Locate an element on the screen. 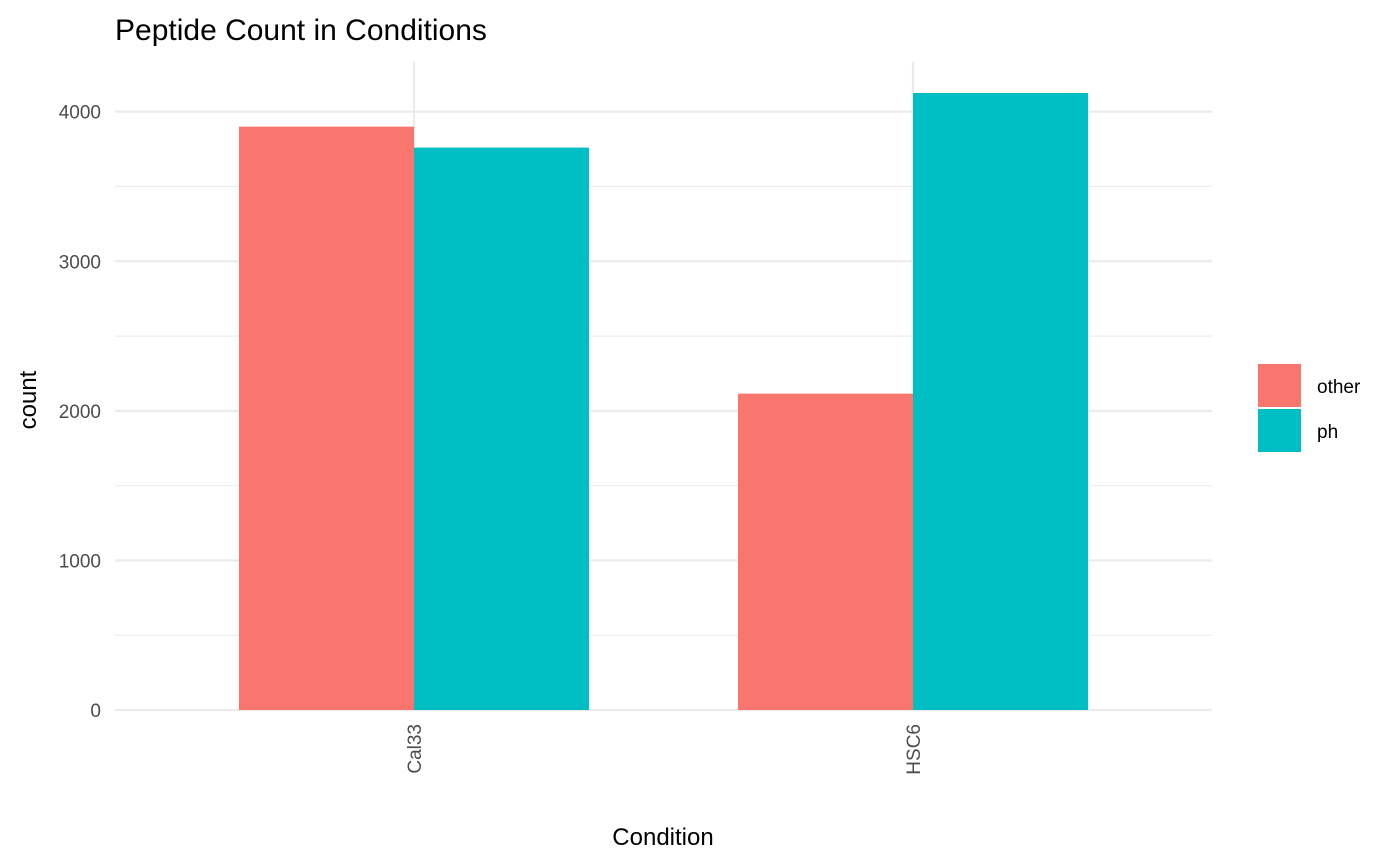 This screenshot has width=1400, height=865. y-tick-label: 4000 is located at coordinates (80, 113).